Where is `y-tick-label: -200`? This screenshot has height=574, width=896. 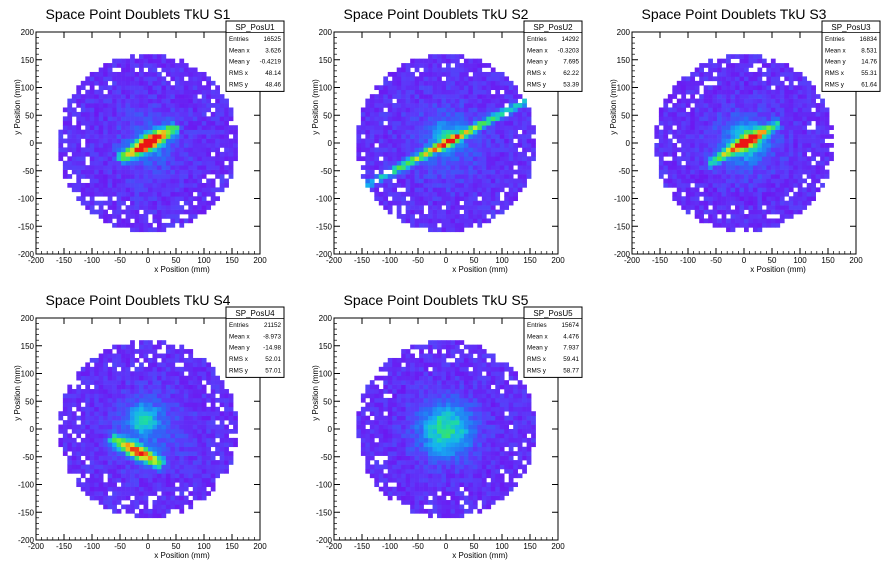 y-tick-label: -200 is located at coordinates (622, 254).